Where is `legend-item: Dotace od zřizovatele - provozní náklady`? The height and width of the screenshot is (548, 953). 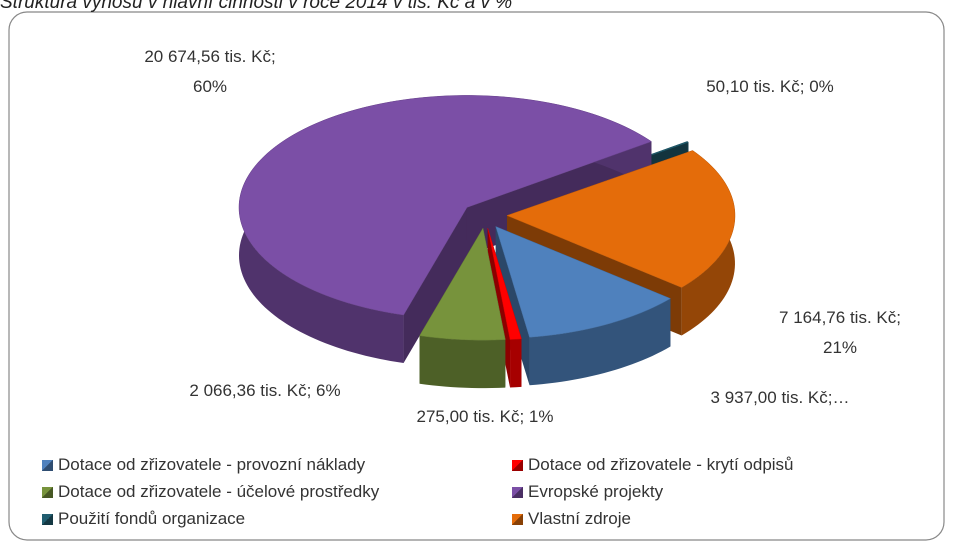 legend-item: Dotace od zřizovatele - provozní náklady is located at coordinates (203, 465).